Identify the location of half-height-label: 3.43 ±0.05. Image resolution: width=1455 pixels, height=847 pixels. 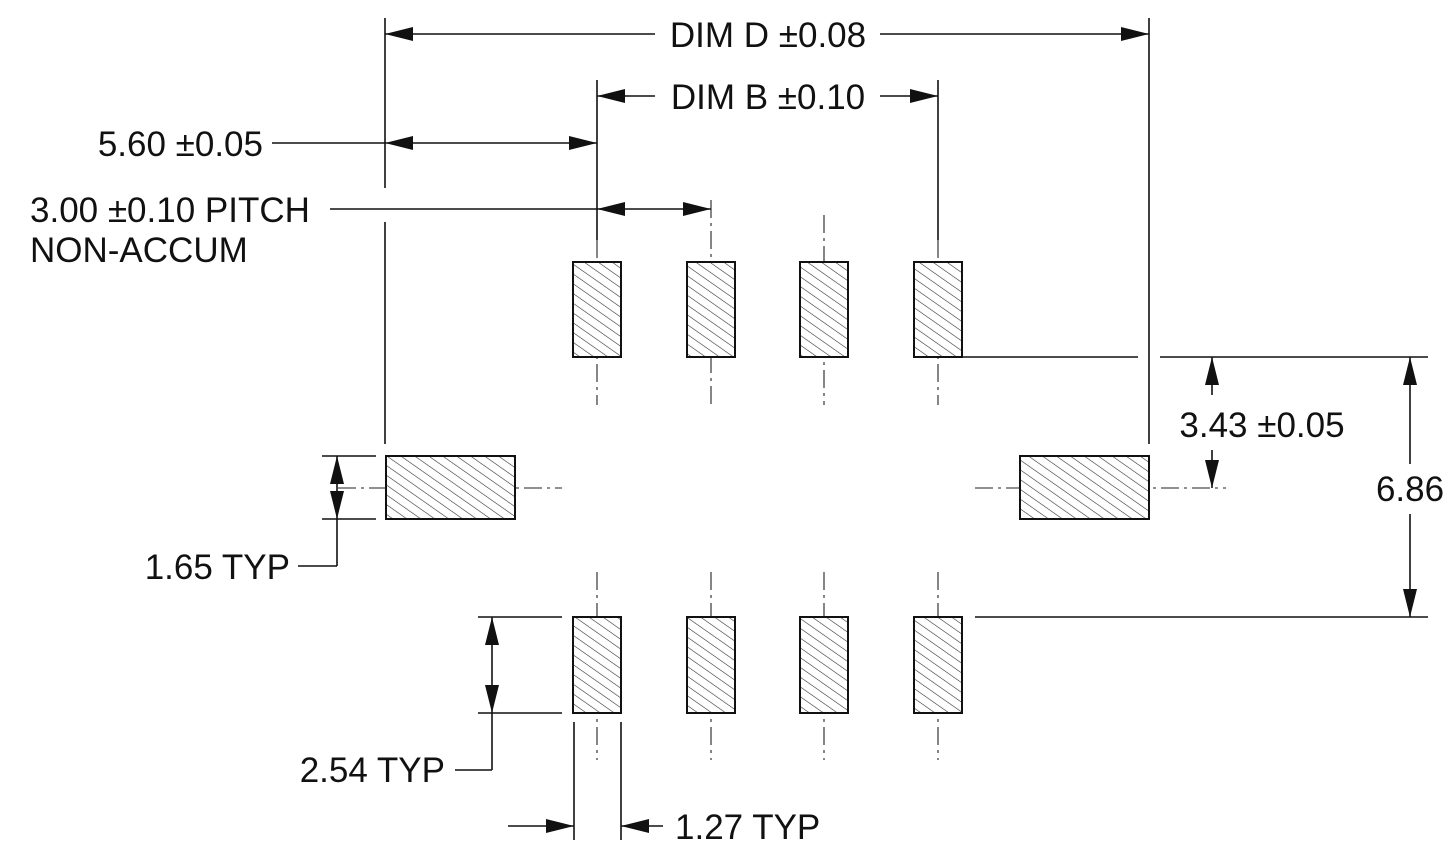
(1261, 425).